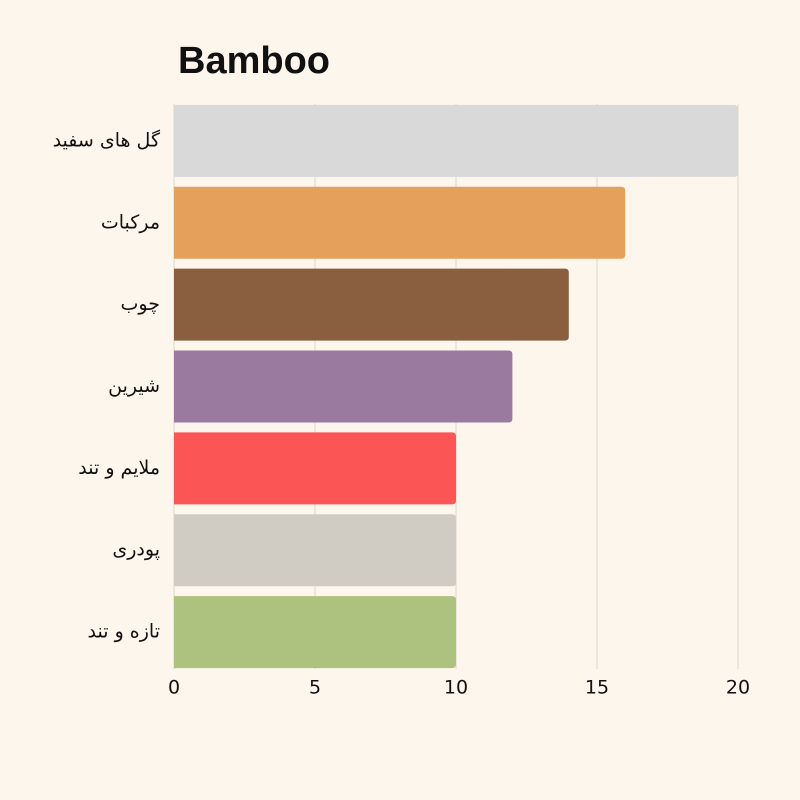 The height and width of the screenshot is (800, 800). Describe the element at coordinates (254, 61) in the screenshot. I see `chart-title: Bamboo` at that location.